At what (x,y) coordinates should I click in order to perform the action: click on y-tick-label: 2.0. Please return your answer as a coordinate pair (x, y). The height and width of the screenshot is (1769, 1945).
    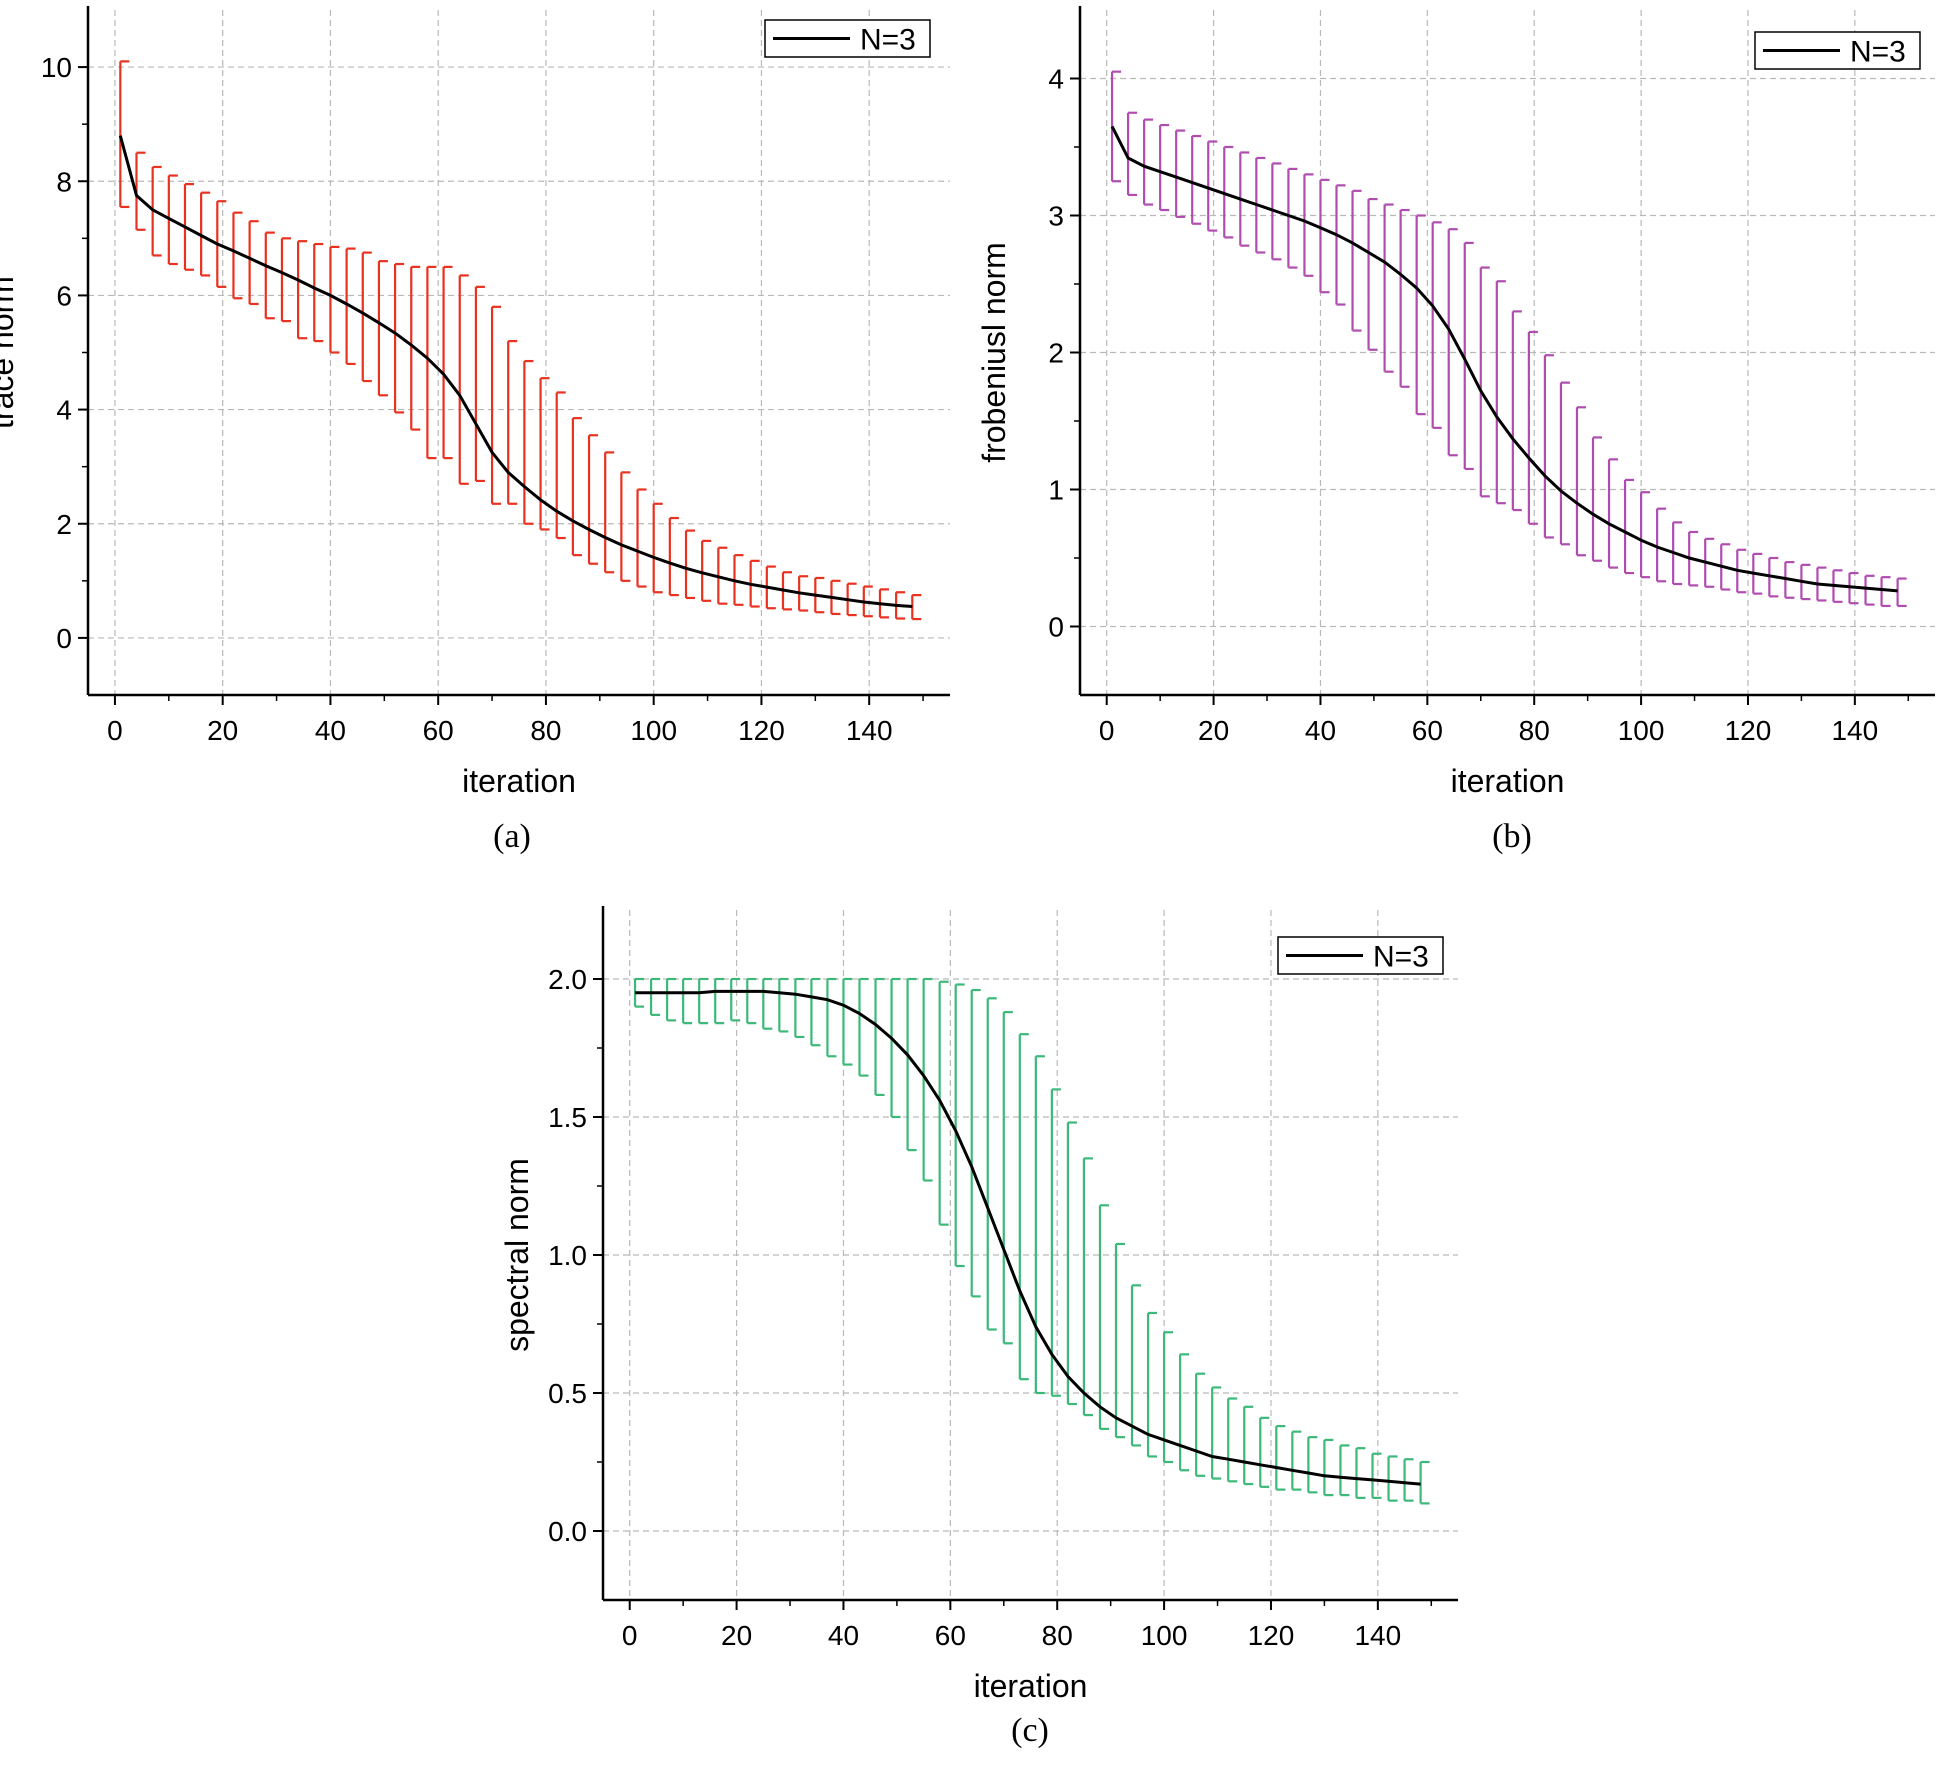
    Looking at the image, I should click on (567, 979).